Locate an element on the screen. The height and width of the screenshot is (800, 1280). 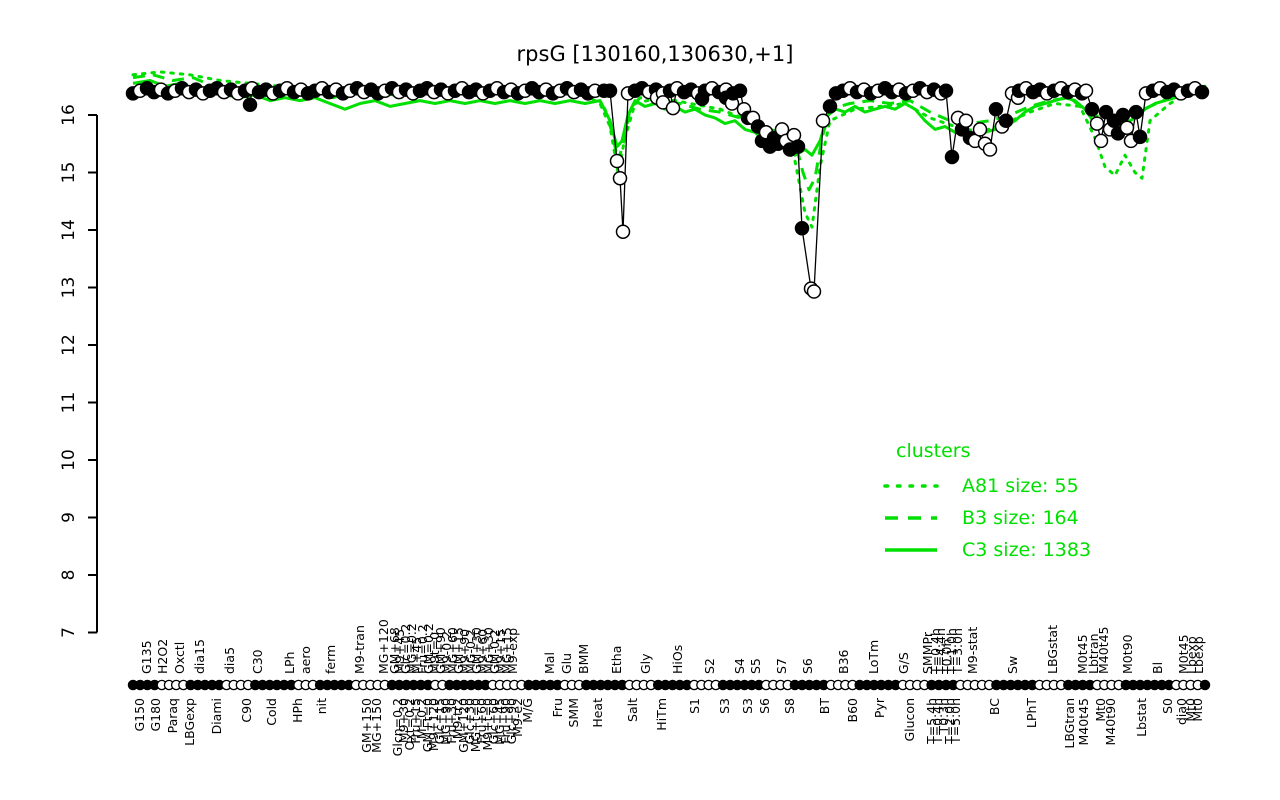
y-tick-label: 14 is located at coordinates (69, 230).